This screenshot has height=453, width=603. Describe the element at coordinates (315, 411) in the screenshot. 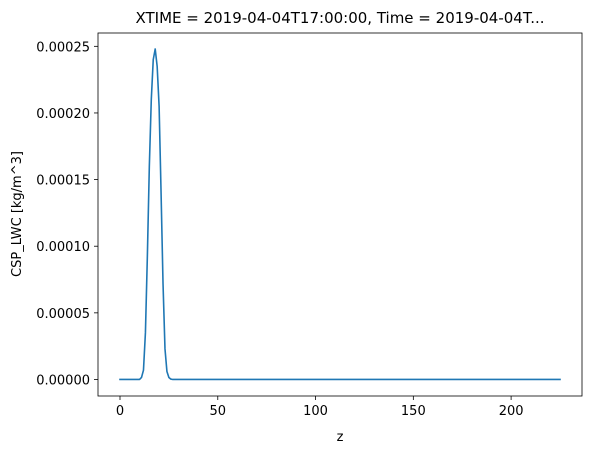

I see `x-tick-label: 100` at that location.